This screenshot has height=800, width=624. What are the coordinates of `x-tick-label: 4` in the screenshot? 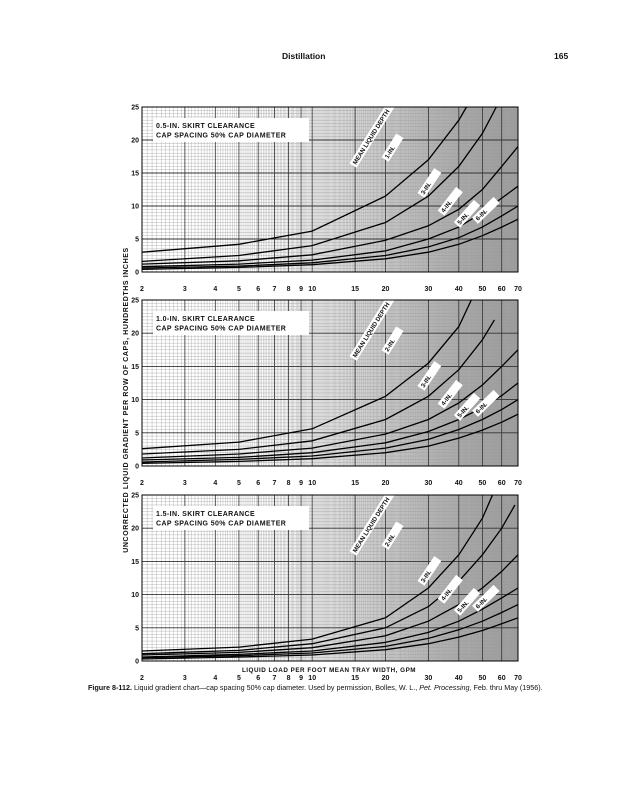 It's located at (215, 678).